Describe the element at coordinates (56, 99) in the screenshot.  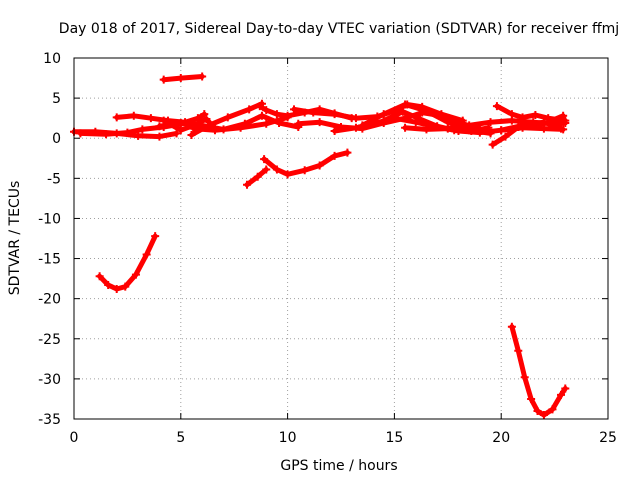
I see `y-tick-label: 5` at that location.